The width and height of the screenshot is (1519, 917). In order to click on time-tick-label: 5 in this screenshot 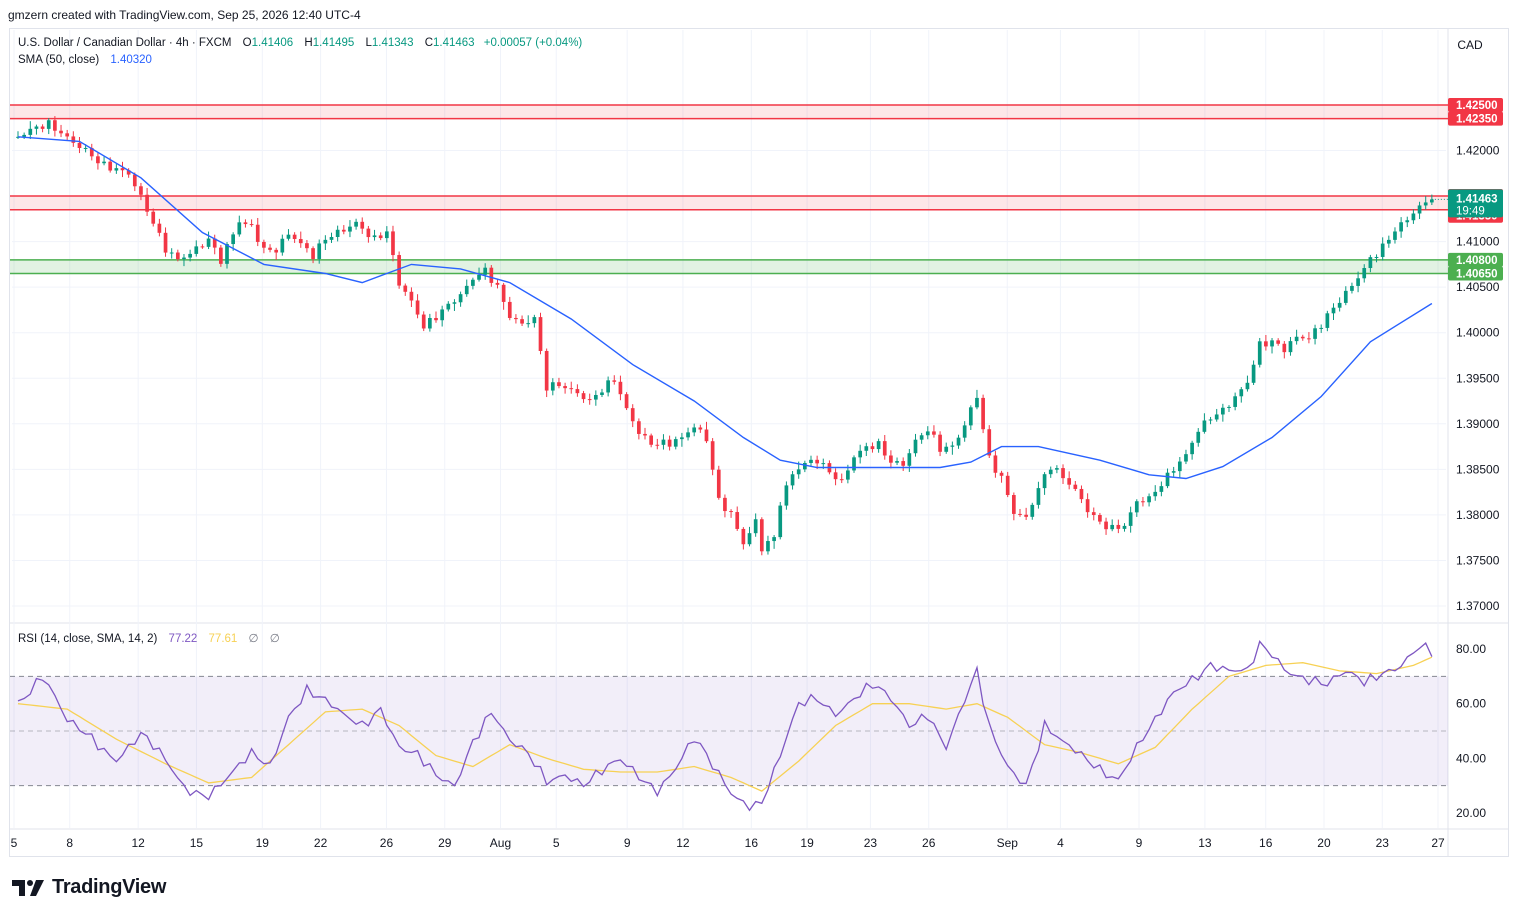, I will do `click(14, 843)`.